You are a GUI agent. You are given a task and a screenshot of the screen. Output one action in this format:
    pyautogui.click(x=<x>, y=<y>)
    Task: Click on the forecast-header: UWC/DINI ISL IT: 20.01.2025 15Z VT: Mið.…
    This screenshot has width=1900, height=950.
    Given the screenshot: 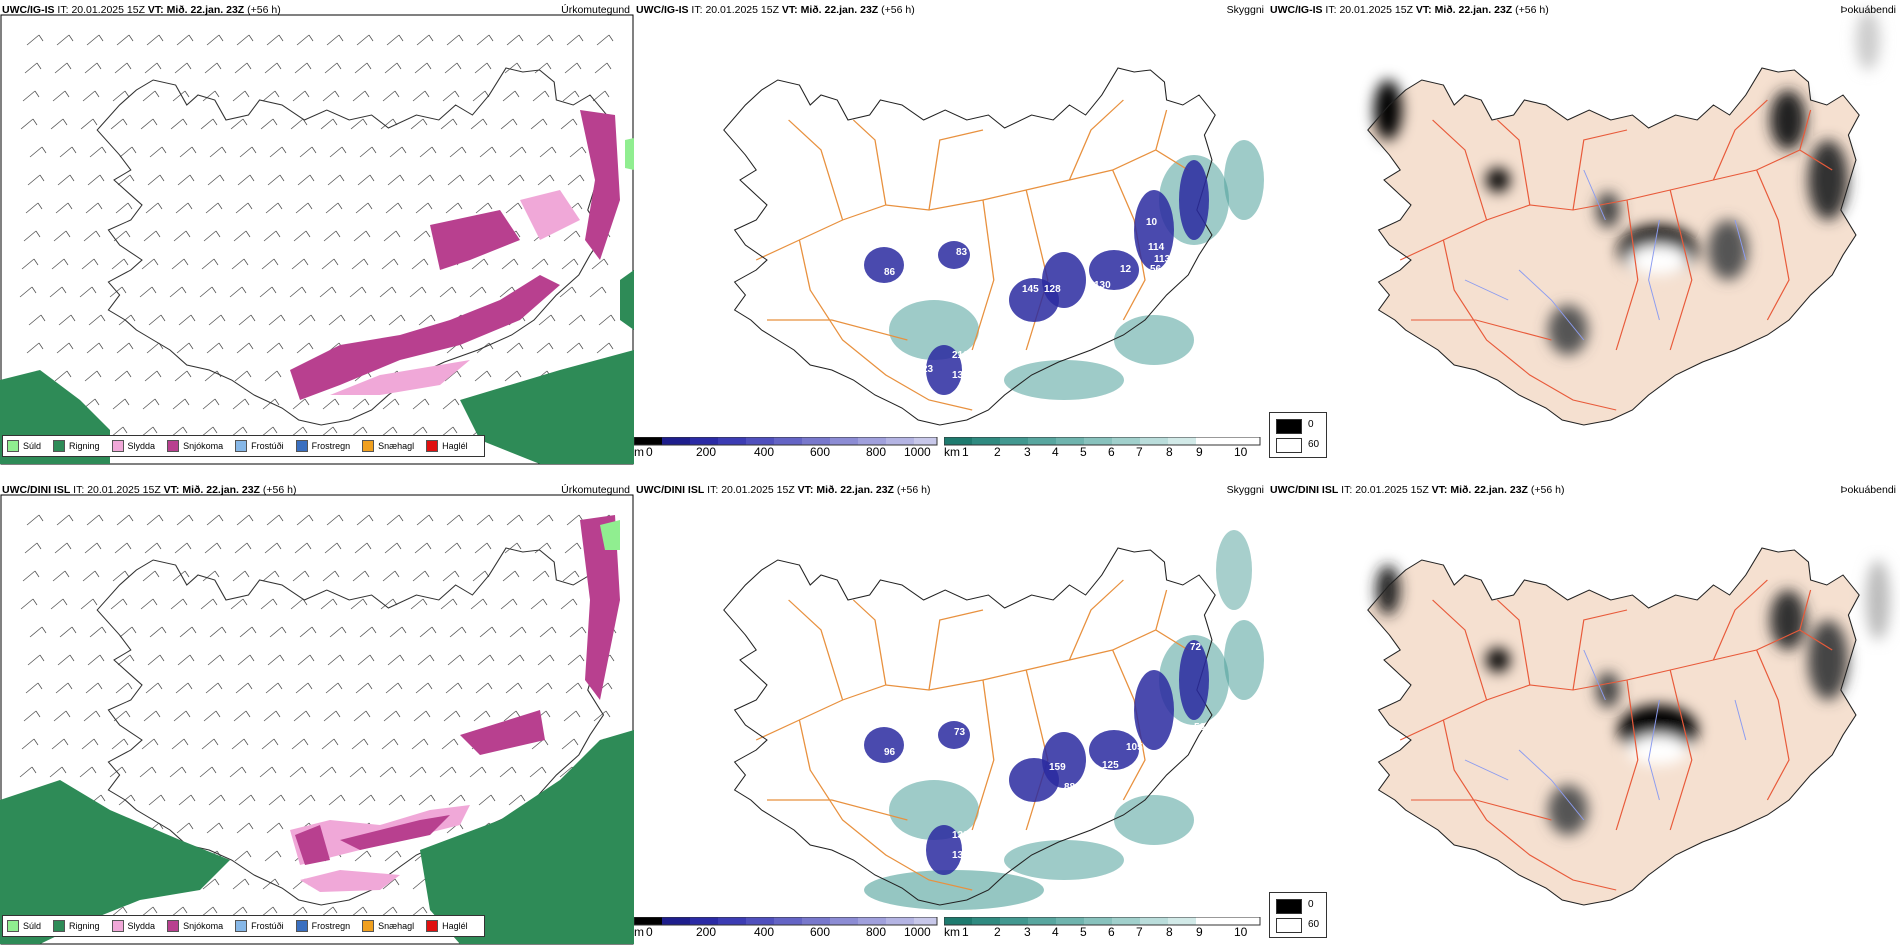 What is the action you would take?
    pyautogui.click(x=783, y=490)
    